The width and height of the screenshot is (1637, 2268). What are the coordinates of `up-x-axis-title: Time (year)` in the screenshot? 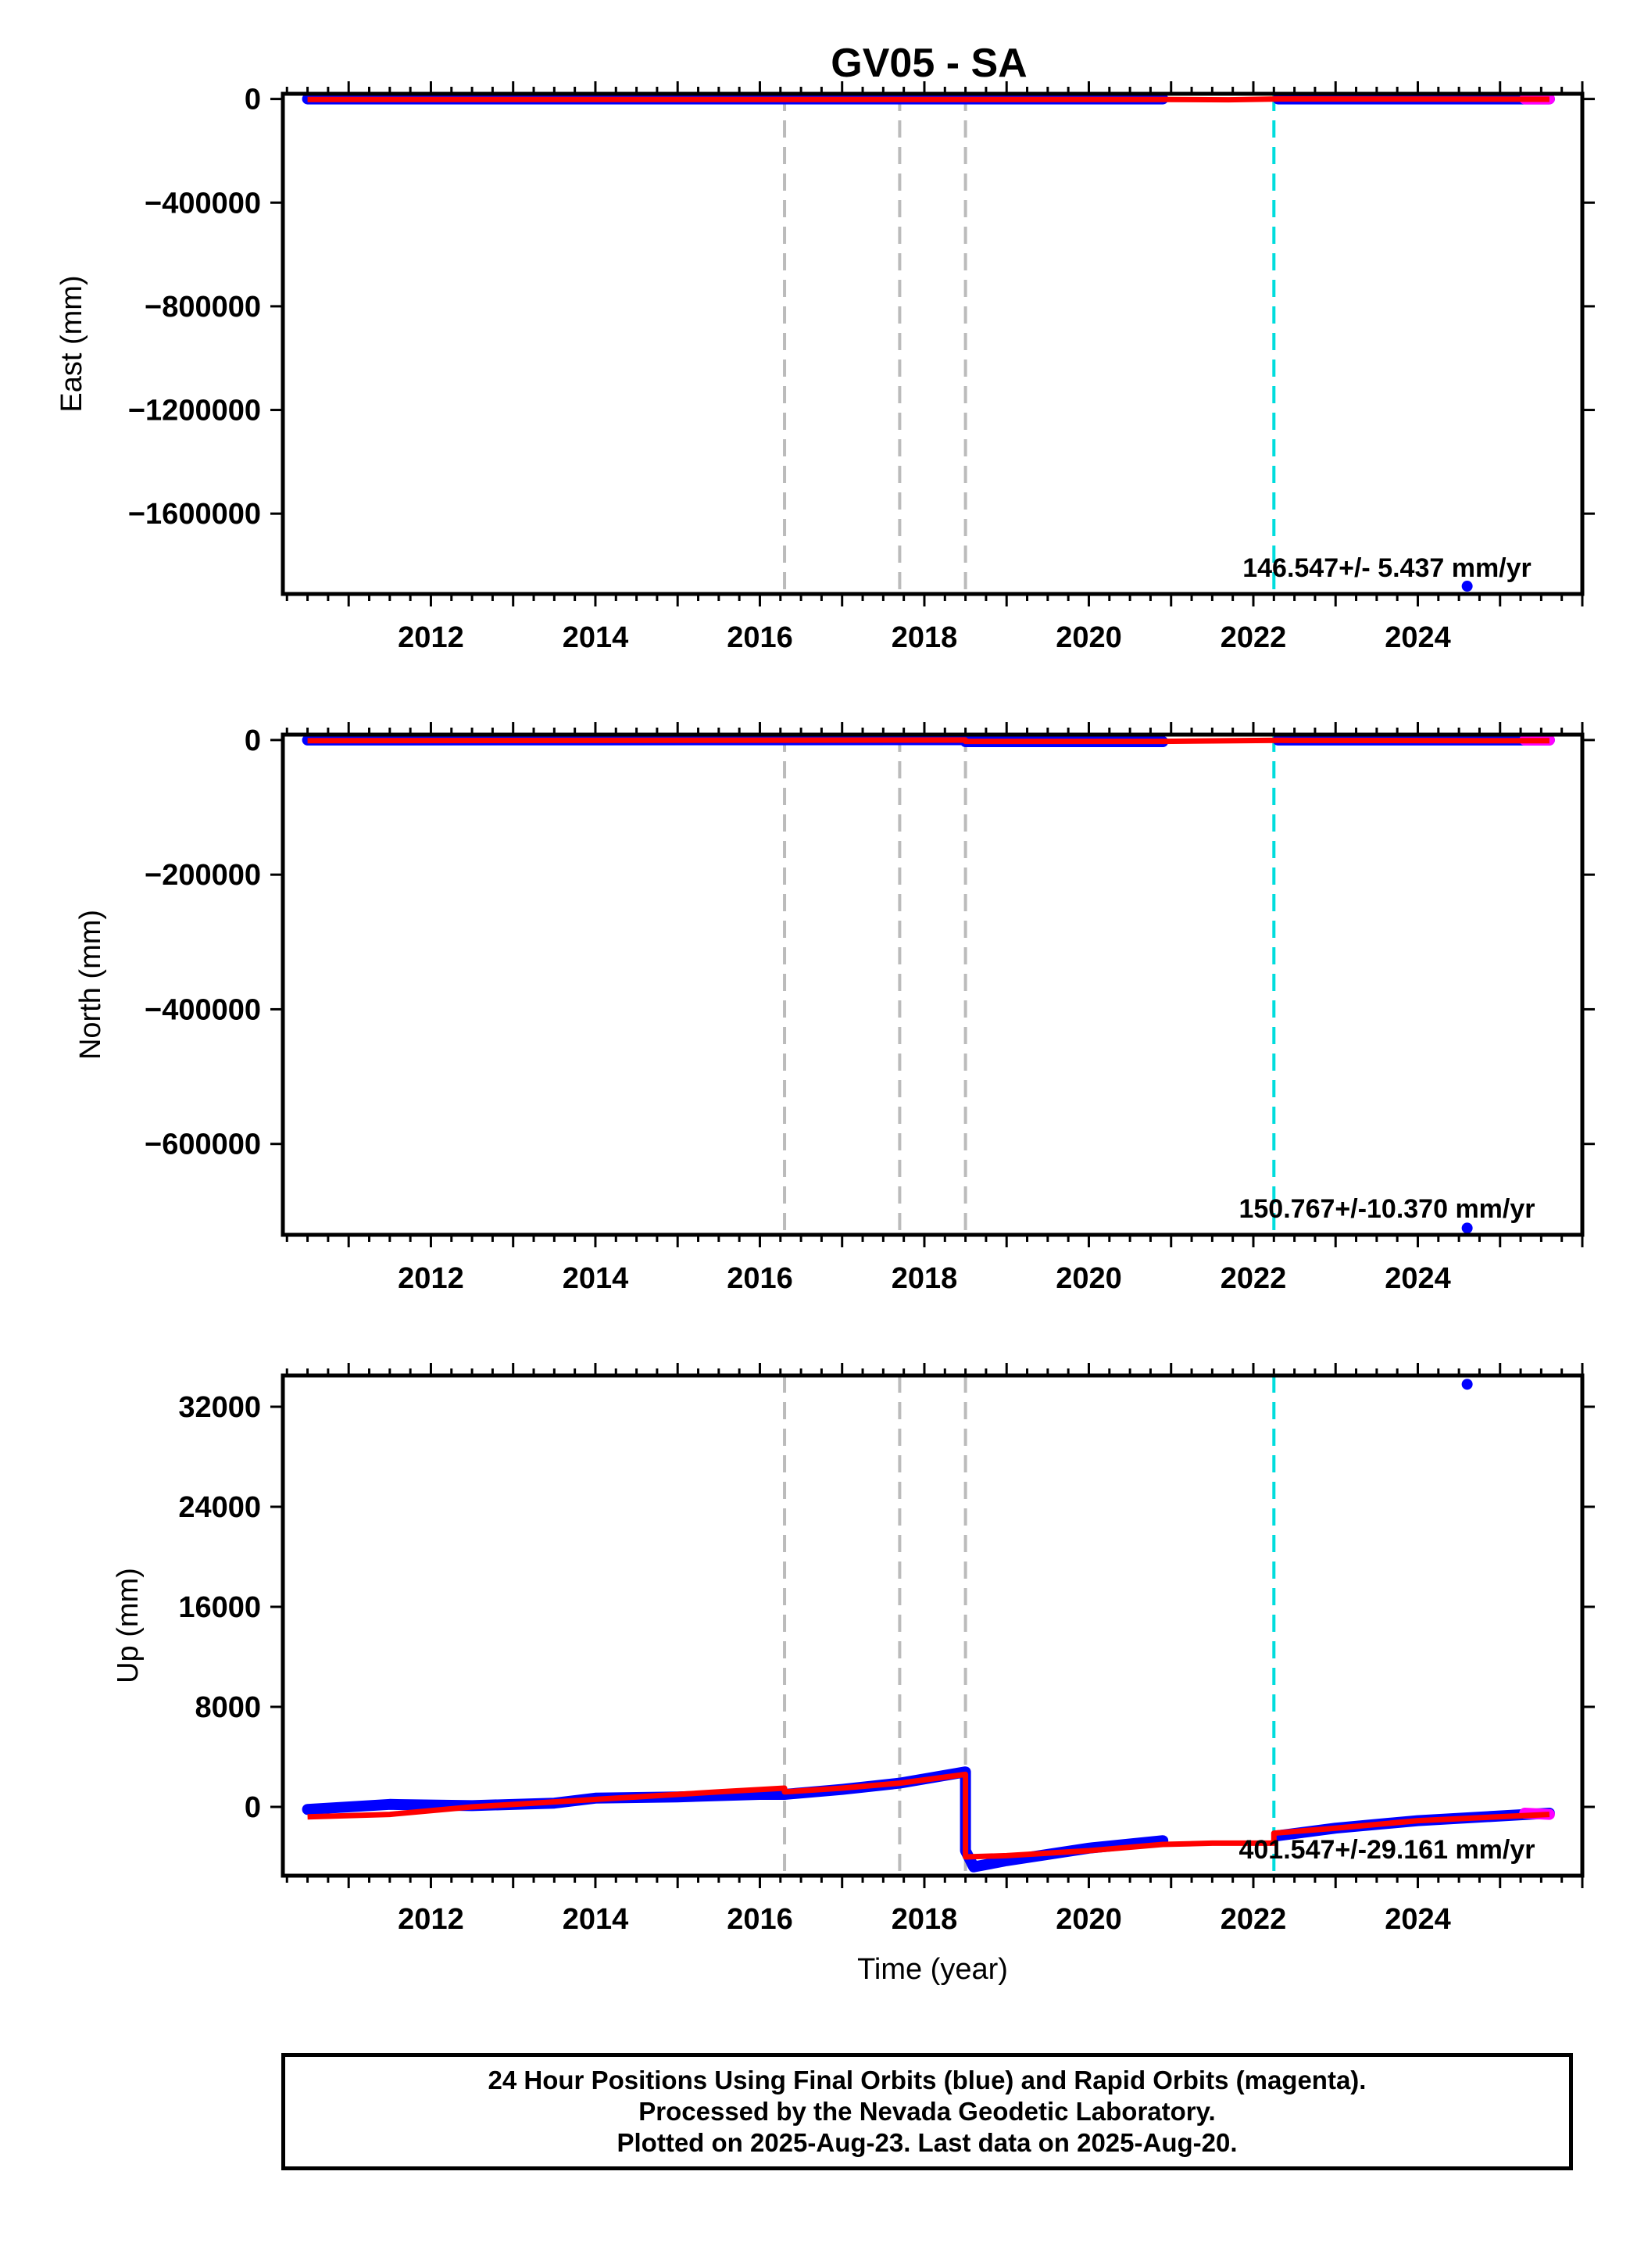 It's located at (932, 1970).